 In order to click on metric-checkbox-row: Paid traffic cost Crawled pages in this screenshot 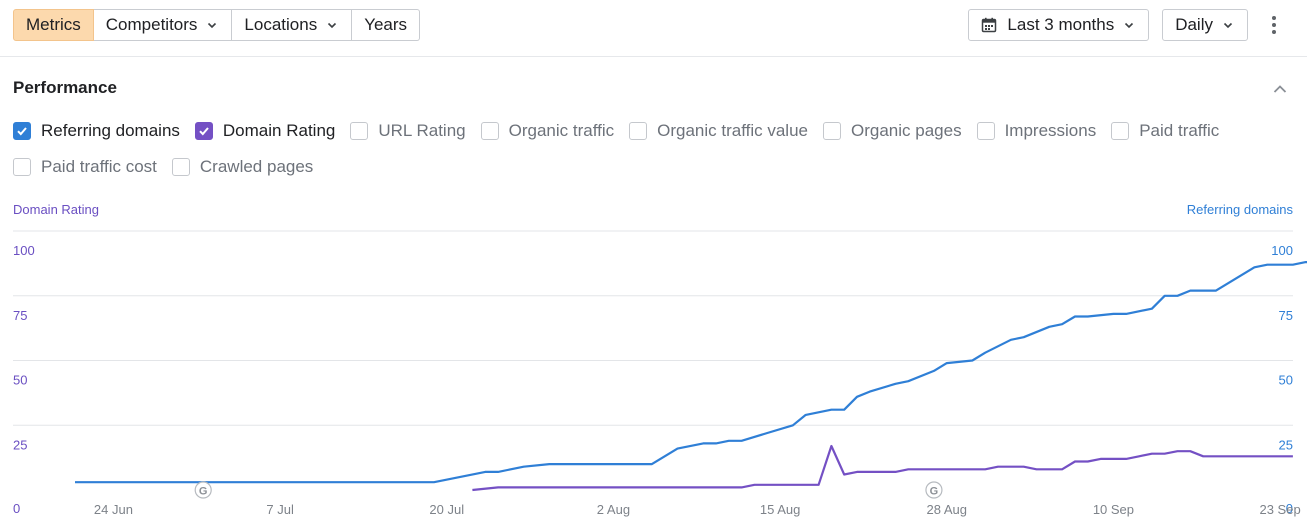, I will do `click(170, 167)`.